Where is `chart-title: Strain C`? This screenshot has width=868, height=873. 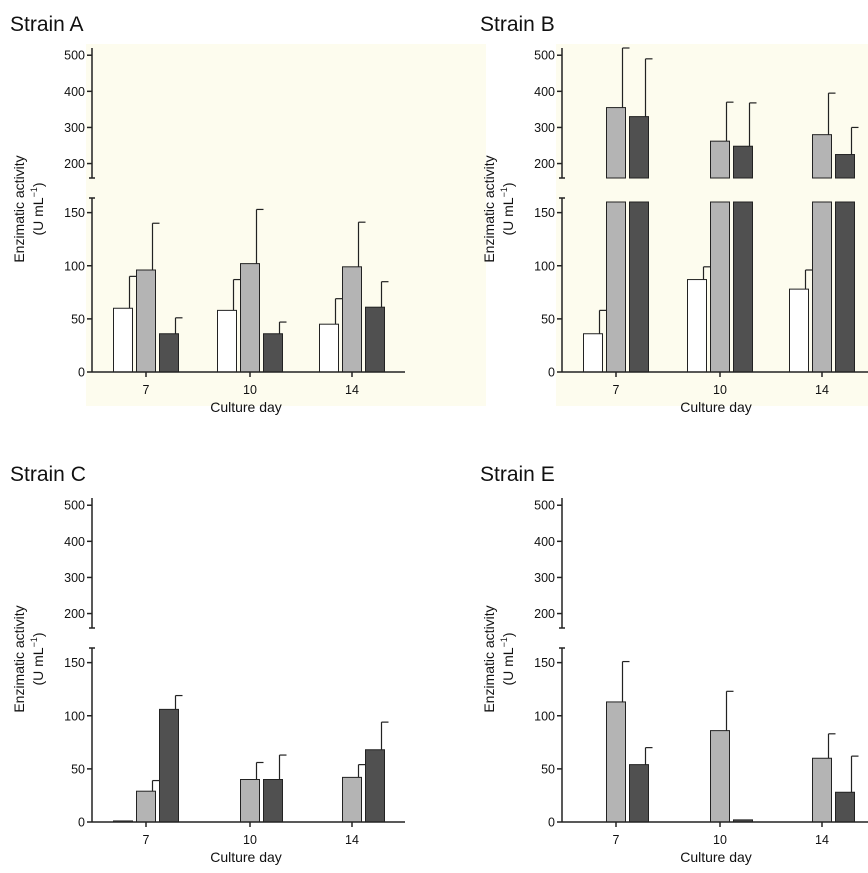
chart-title: Strain C is located at coordinates (48, 474).